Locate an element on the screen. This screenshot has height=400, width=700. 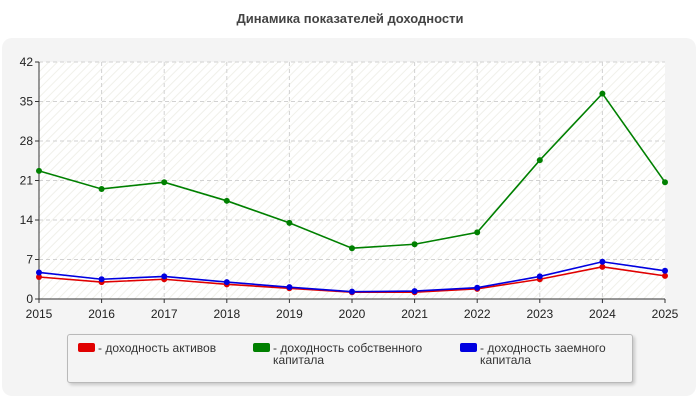
x-tick-label: 2019 is located at coordinates (289, 314).